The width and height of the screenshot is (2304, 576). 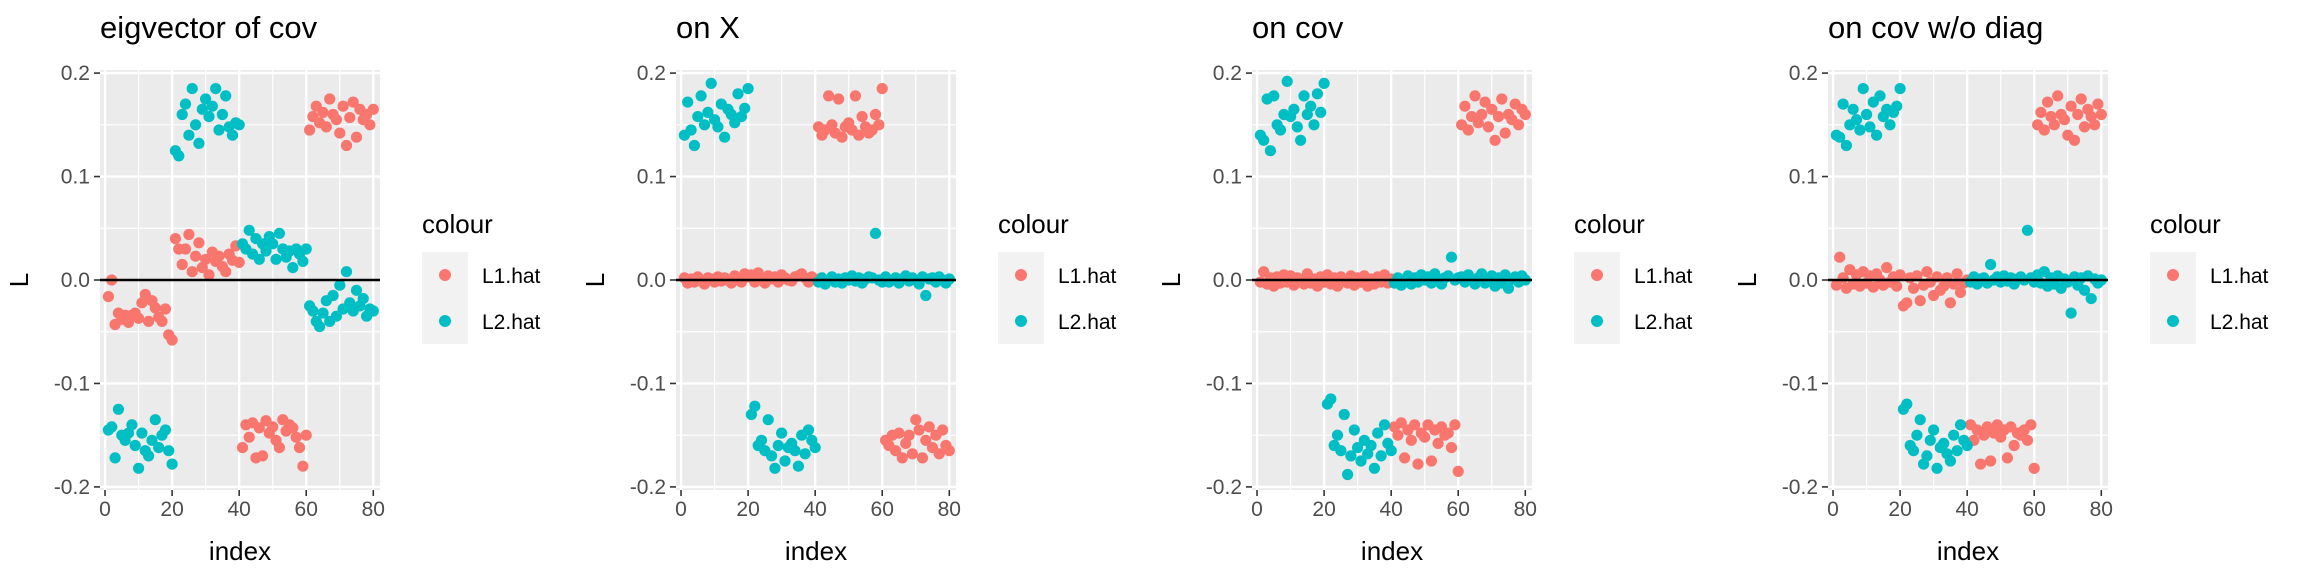 What do you see at coordinates (511, 276) in the screenshot?
I see `legend-label: L1.hat` at bounding box center [511, 276].